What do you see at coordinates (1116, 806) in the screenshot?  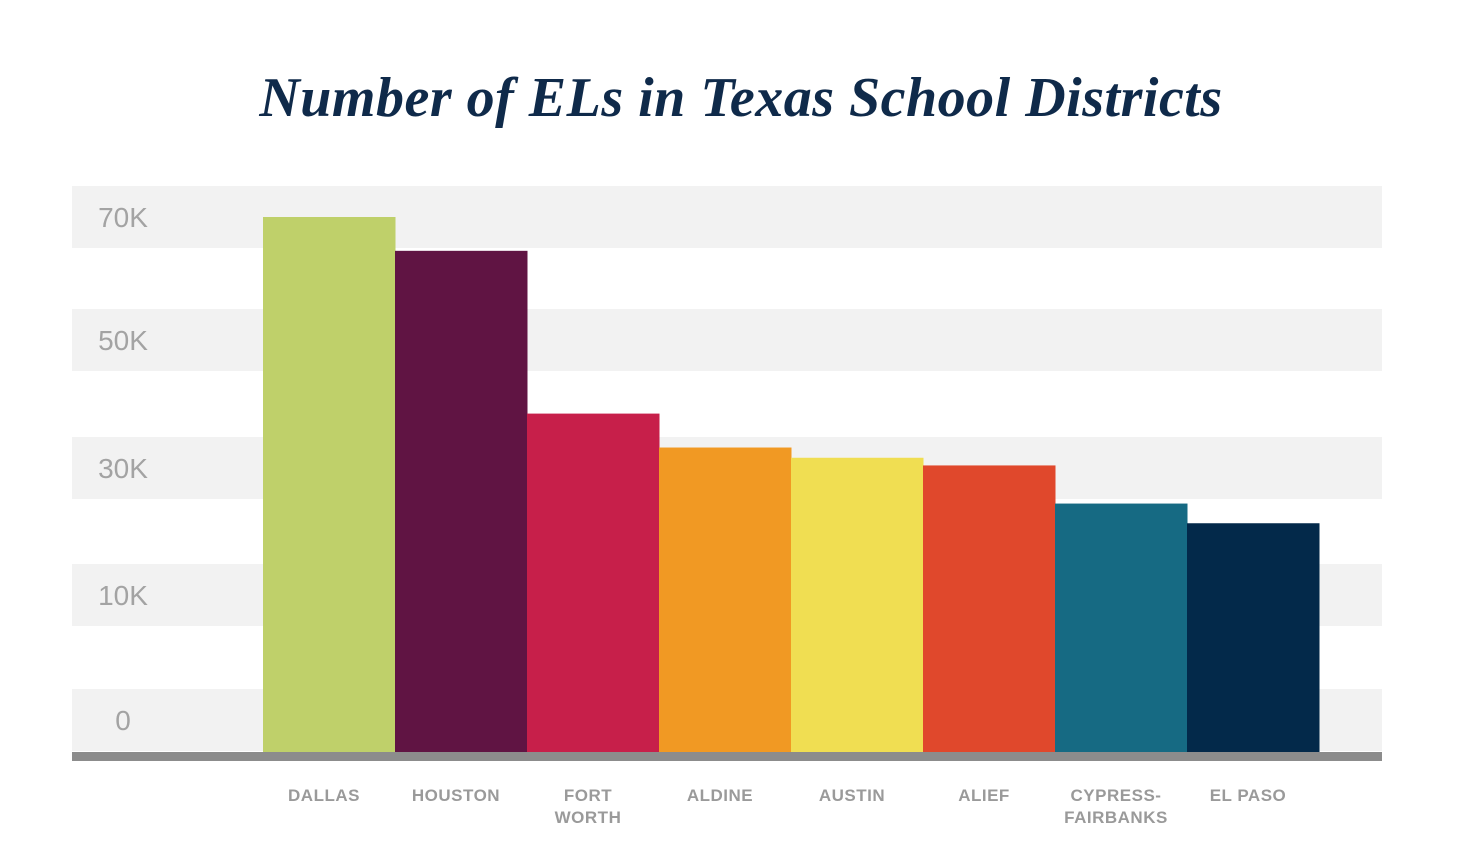 I see `x-category-label: CYPRESS-FAIRBANKS` at bounding box center [1116, 806].